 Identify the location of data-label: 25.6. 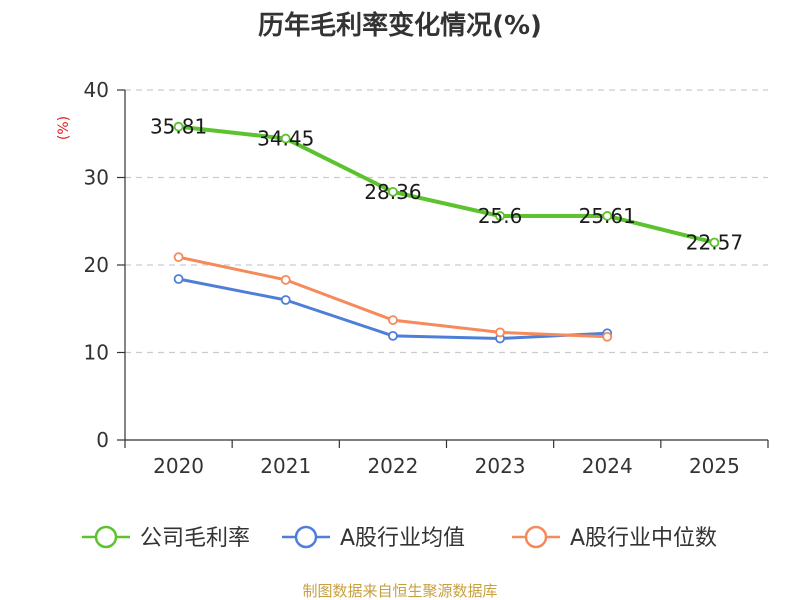
(500, 216).